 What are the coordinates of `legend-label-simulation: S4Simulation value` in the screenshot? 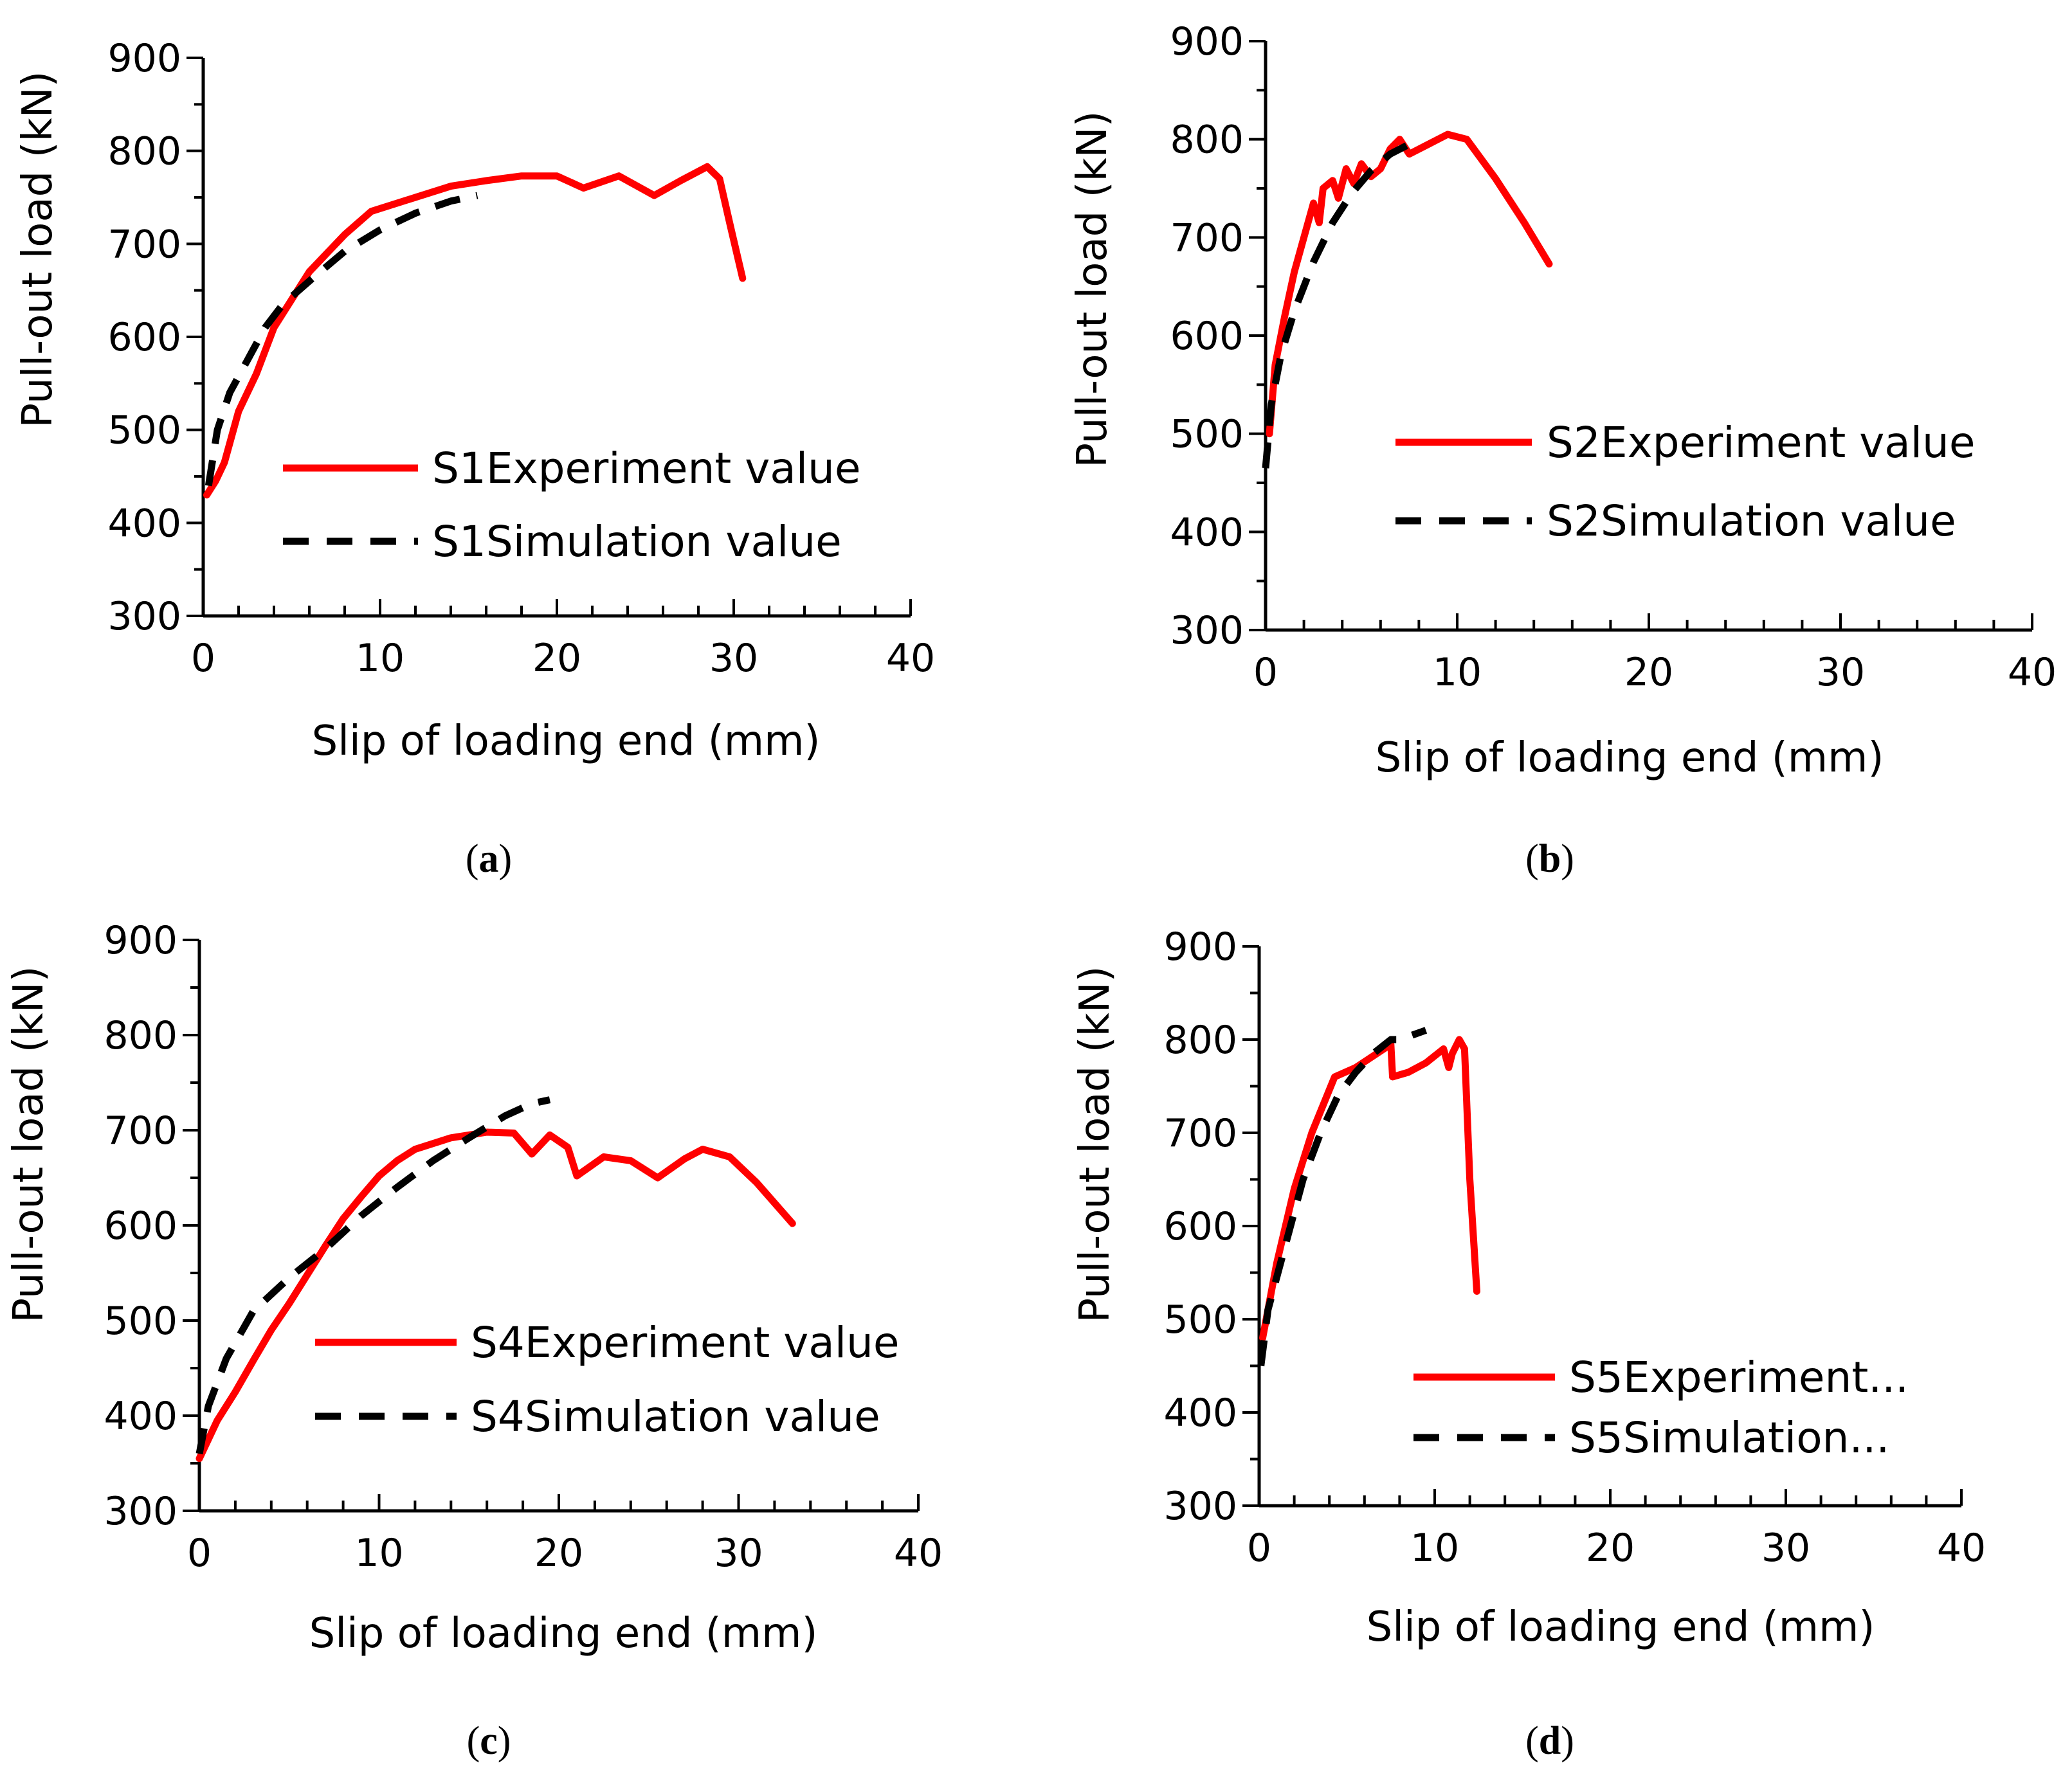 It's located at (675, 1417).